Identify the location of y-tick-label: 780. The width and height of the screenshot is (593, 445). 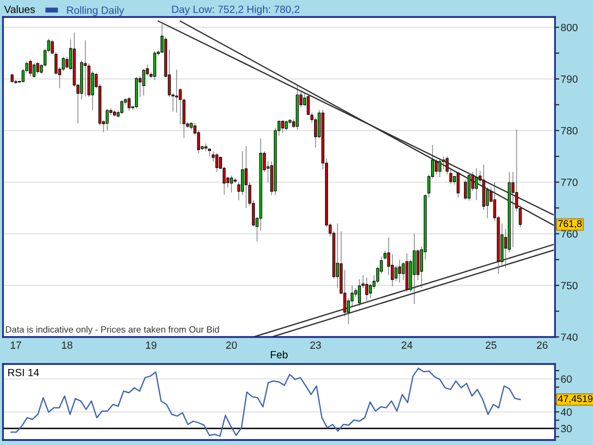
(569, 130).